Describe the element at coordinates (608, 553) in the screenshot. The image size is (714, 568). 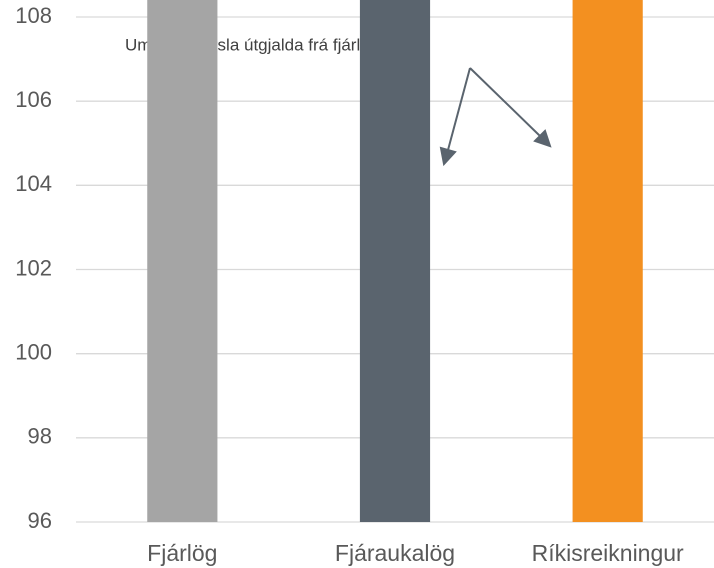
I see `x-tick-label: Ríkisreikningur` at that location.